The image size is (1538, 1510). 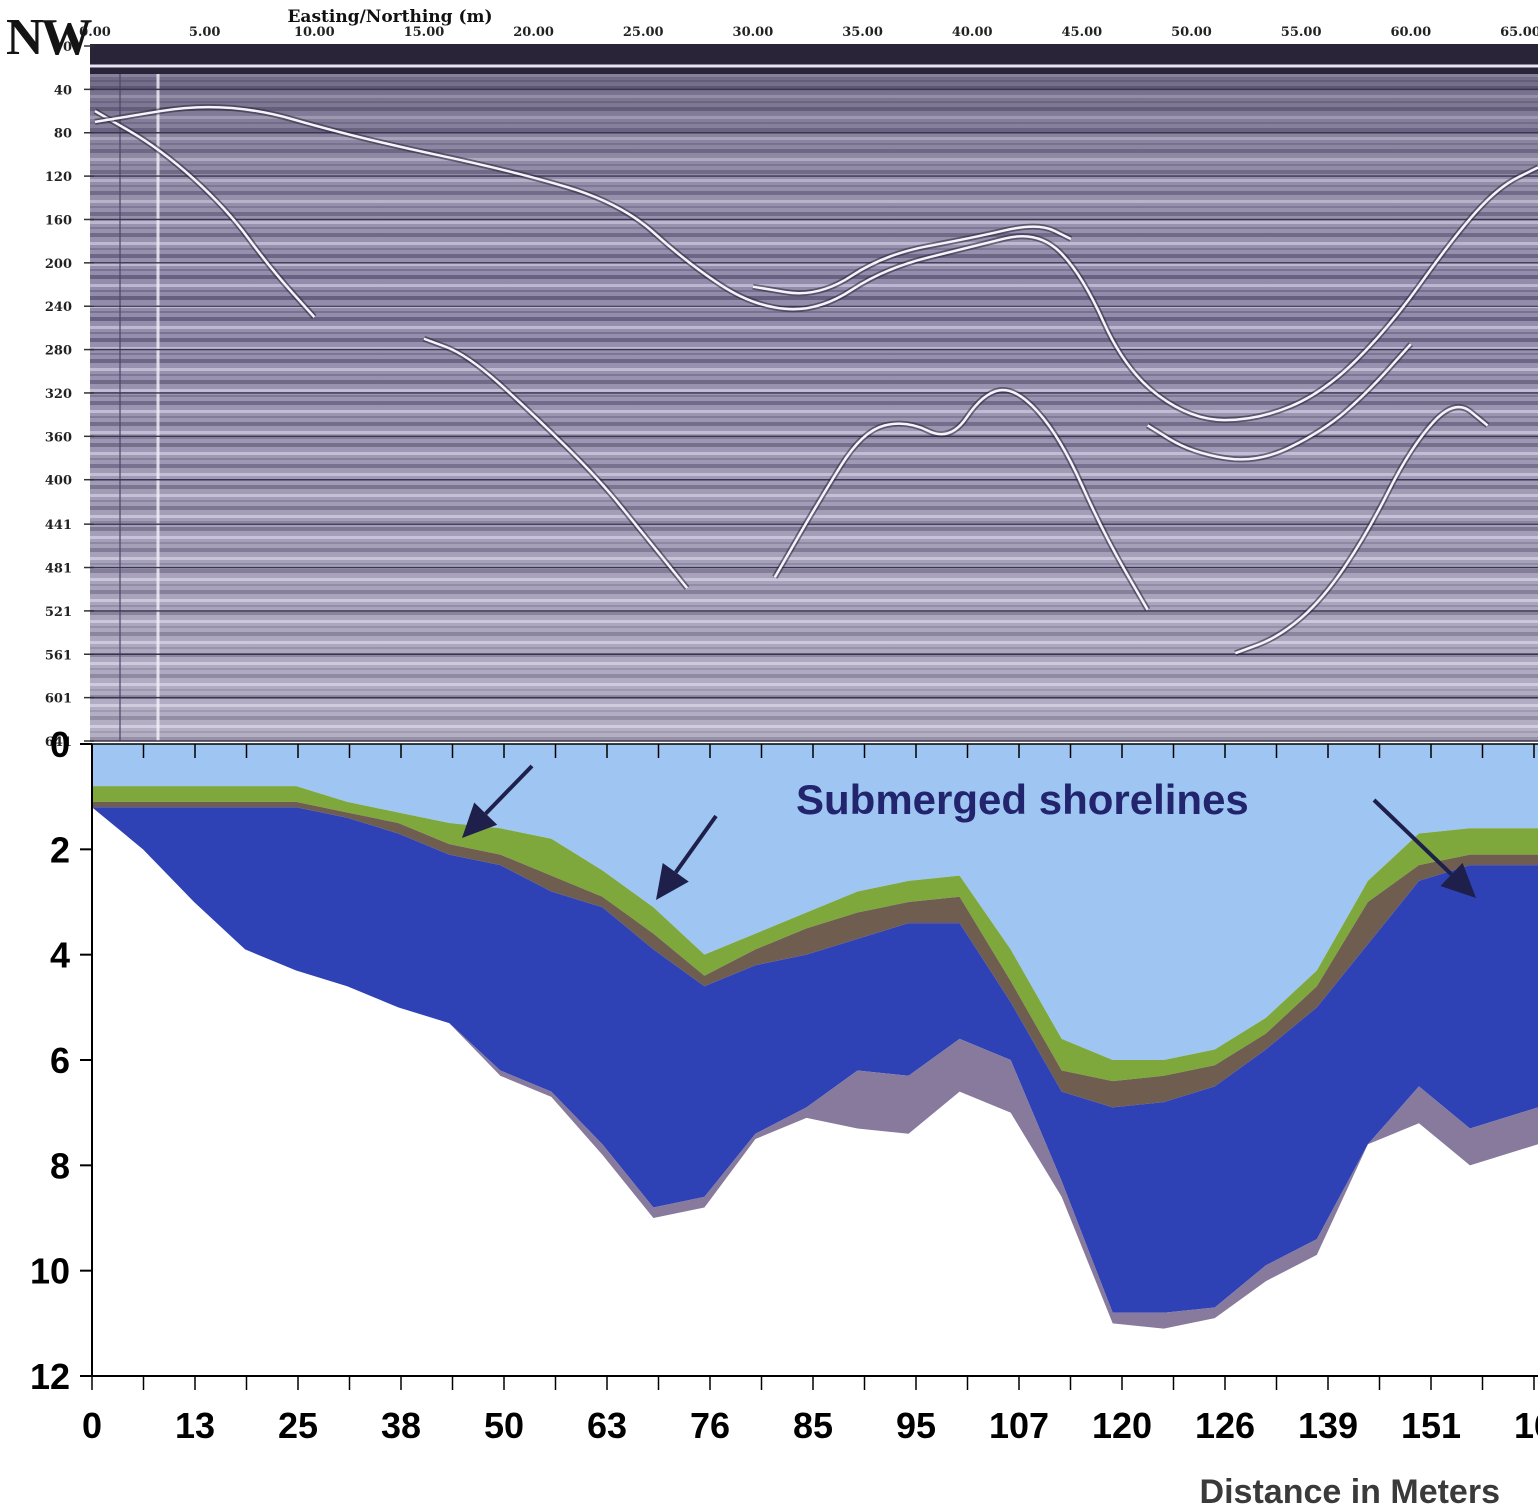 What do you see at coordinates (916, 1425) in the screenshot?
I see `profile-x-tick-label: 95` at bounding box center [916, 1425].